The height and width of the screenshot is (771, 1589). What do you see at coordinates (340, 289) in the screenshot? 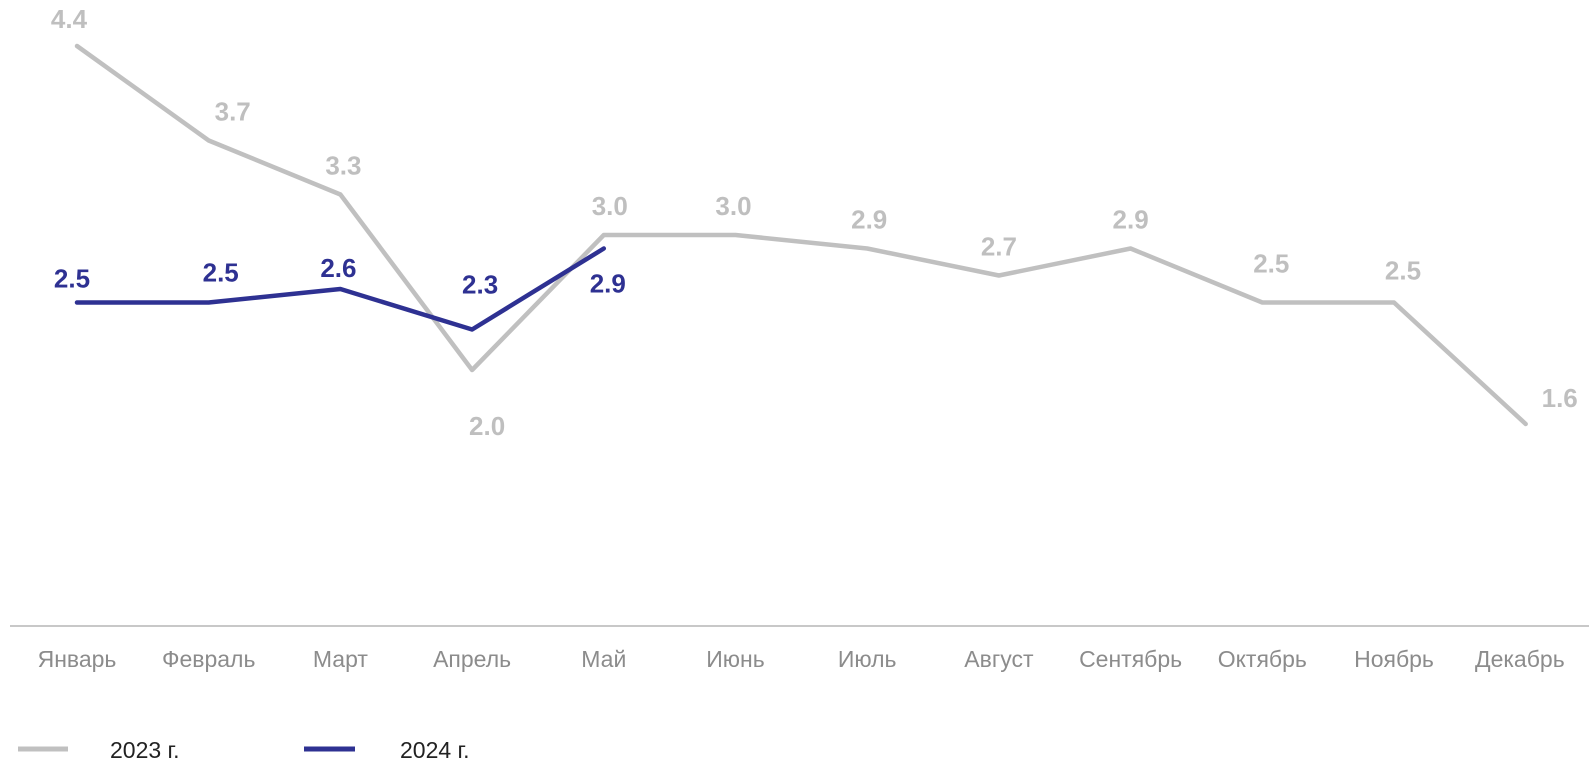
I see `series-line-2024` at bounding box center [340, 289].